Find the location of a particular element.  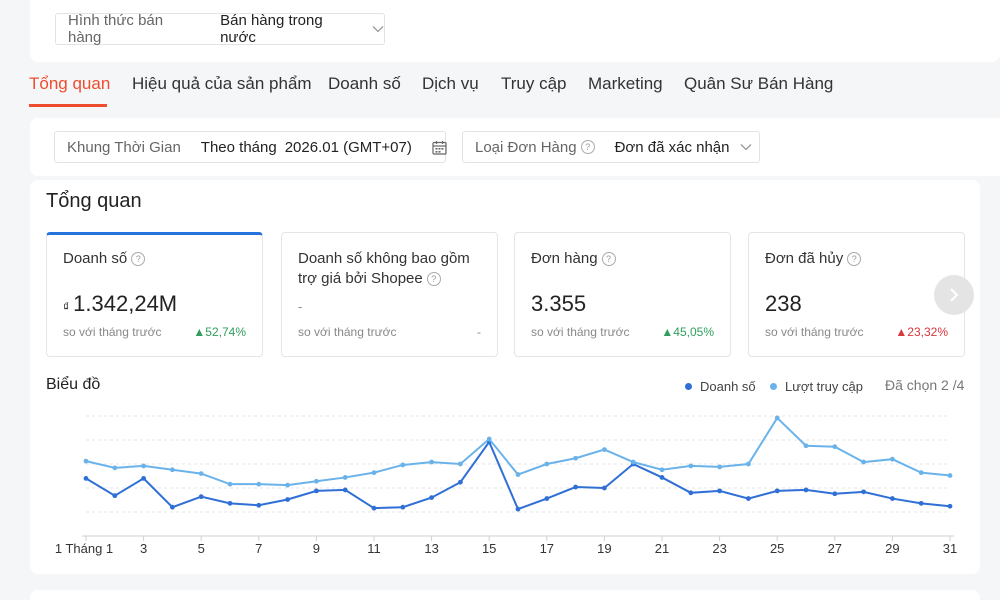

kpi-change: ▲23,32% is located at coordinates (921, 332).